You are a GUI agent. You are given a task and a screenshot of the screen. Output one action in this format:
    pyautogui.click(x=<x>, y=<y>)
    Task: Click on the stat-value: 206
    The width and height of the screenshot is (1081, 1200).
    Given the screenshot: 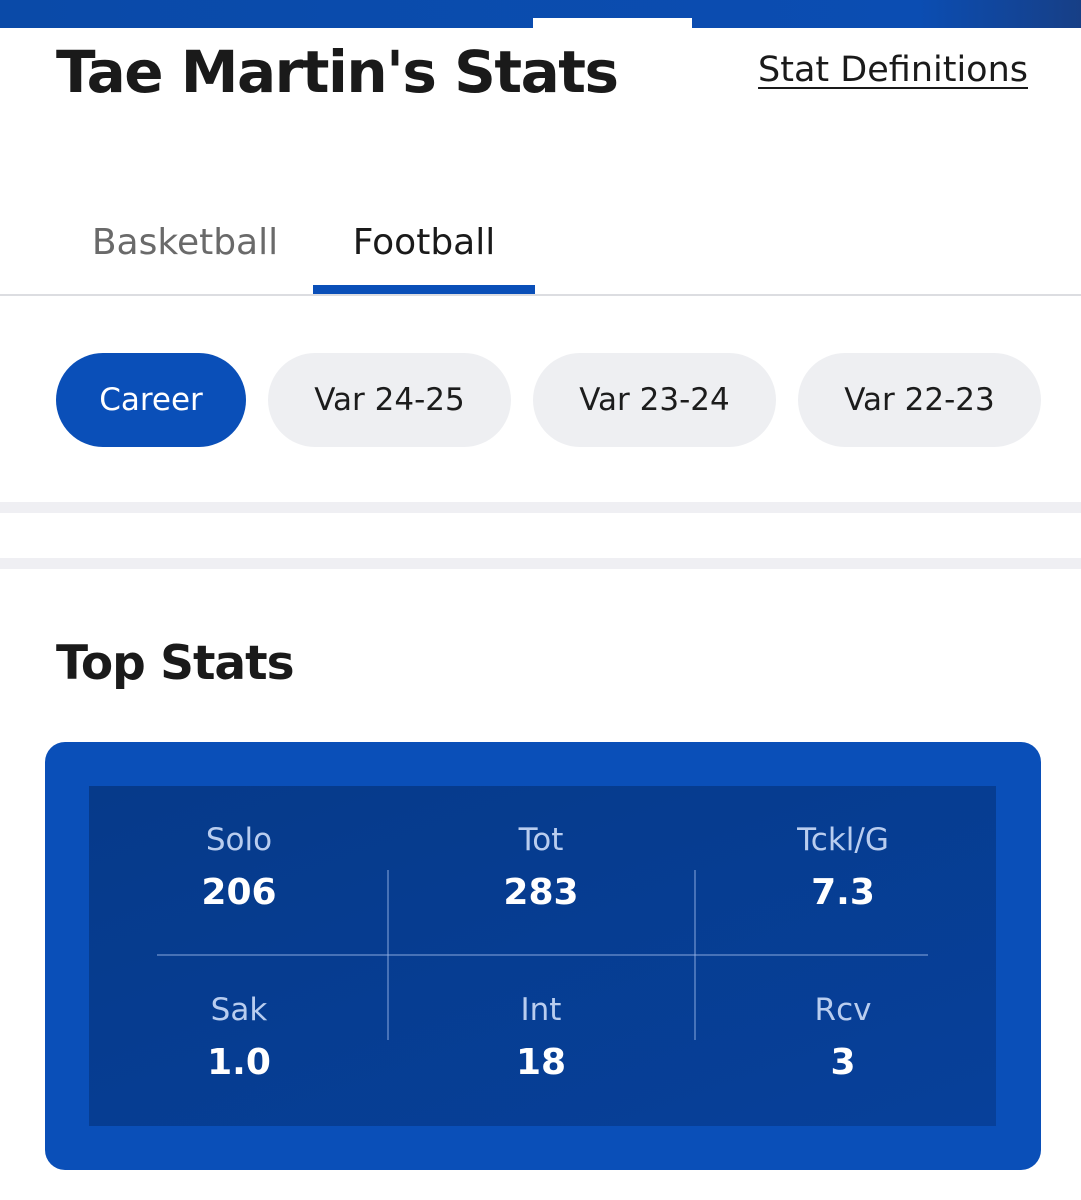 What is the action you would take?
    pyautogui.click(x=239, y=892)
    